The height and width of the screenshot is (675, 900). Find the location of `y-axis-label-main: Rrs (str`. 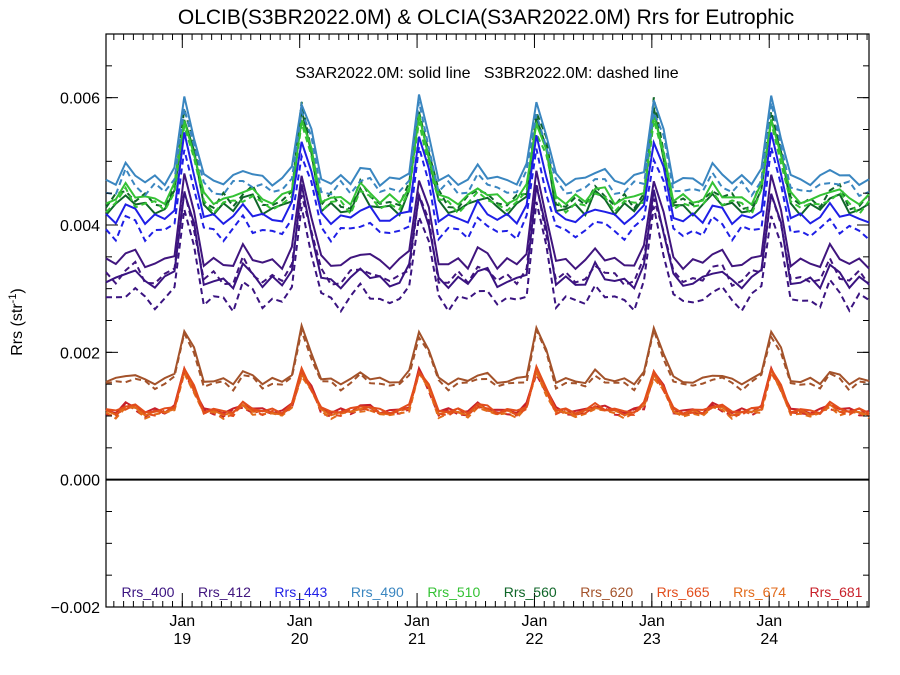

y-axis-label-main: Rrs (str is located at coordinates (17, 329).